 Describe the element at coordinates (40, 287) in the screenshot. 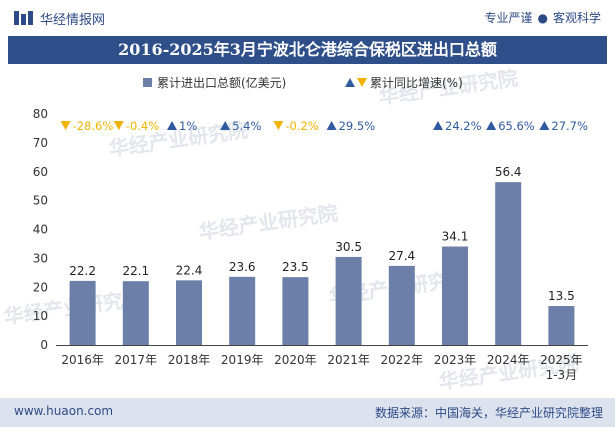

I see `y-tick-label: 20` at that location.